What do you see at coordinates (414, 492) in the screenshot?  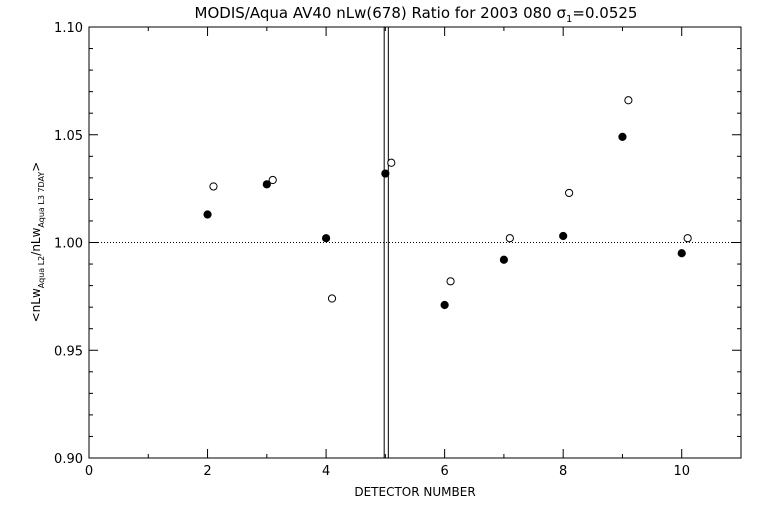 I see `x-axis-label: DETECTOR NUMBER` at bounding box center [414, 492].